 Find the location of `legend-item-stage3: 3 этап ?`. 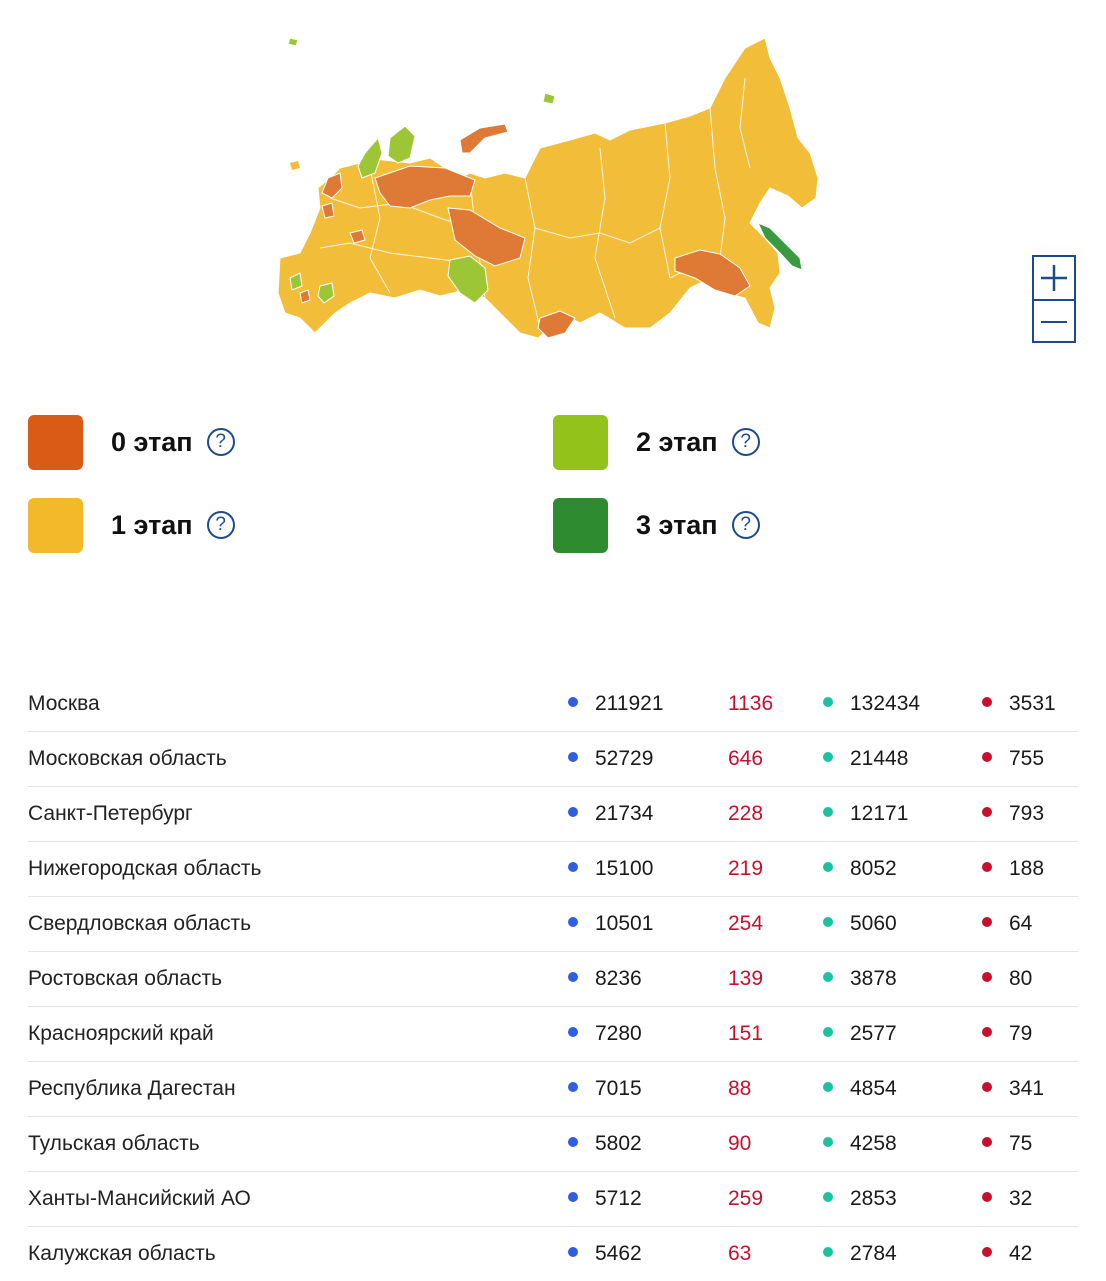

legend-item-stage3: 3 этап ? is located at coordinates (656, 525).